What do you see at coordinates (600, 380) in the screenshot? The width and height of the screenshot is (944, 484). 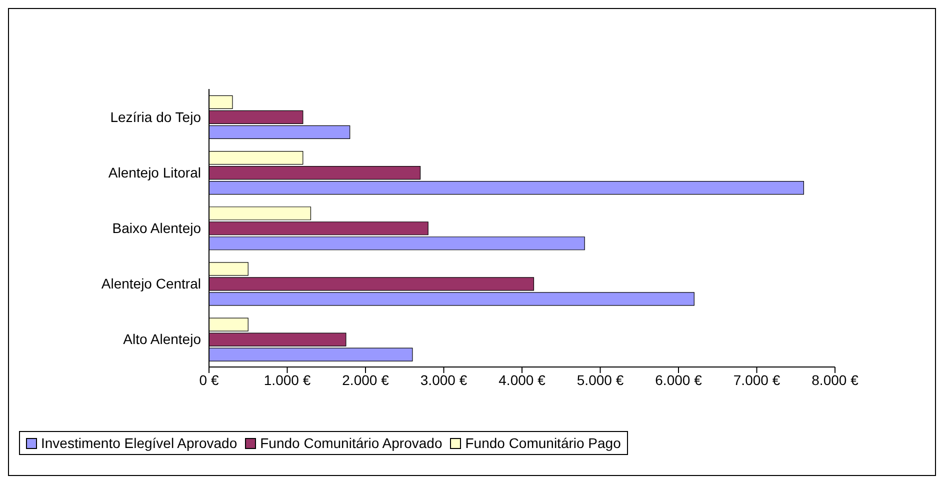 I see `x-tick-label: 5.000 €` at bounding box center [600, 380].